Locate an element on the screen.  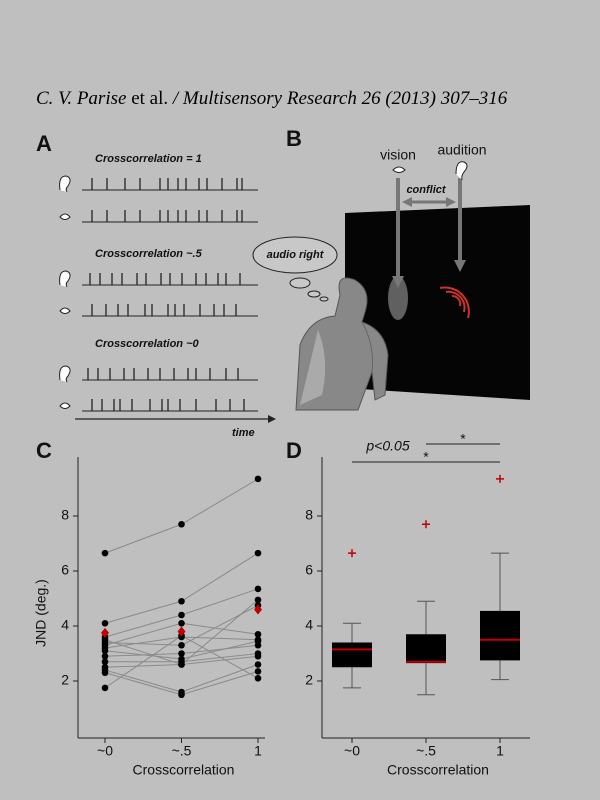
time-arrow is located at coordinates (272, 419).